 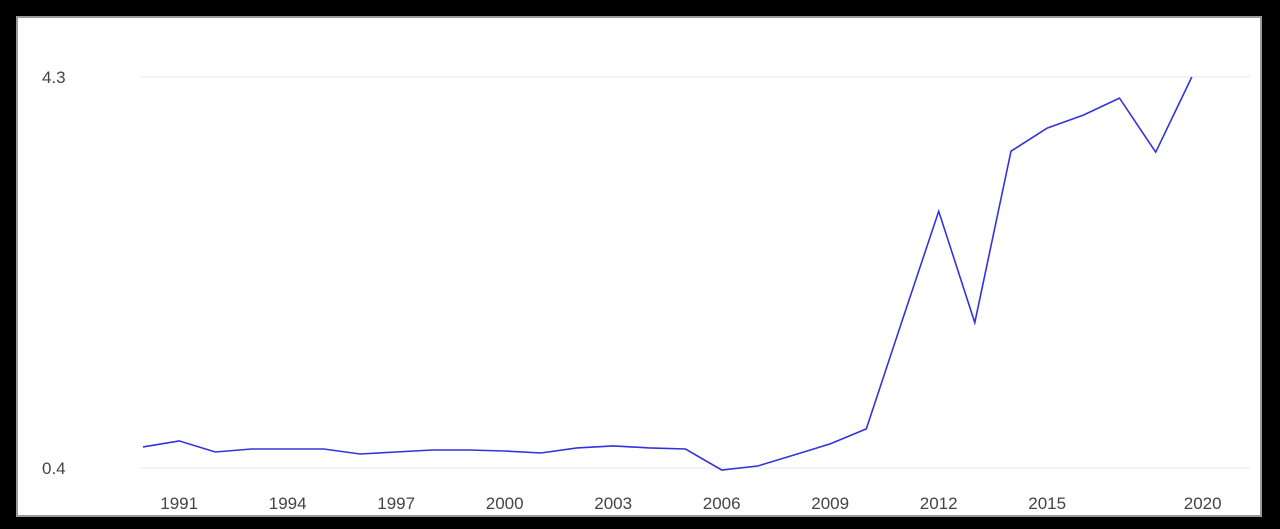 I want to click on y-tick-label-1: 0.4, so click(x=54, y=468).